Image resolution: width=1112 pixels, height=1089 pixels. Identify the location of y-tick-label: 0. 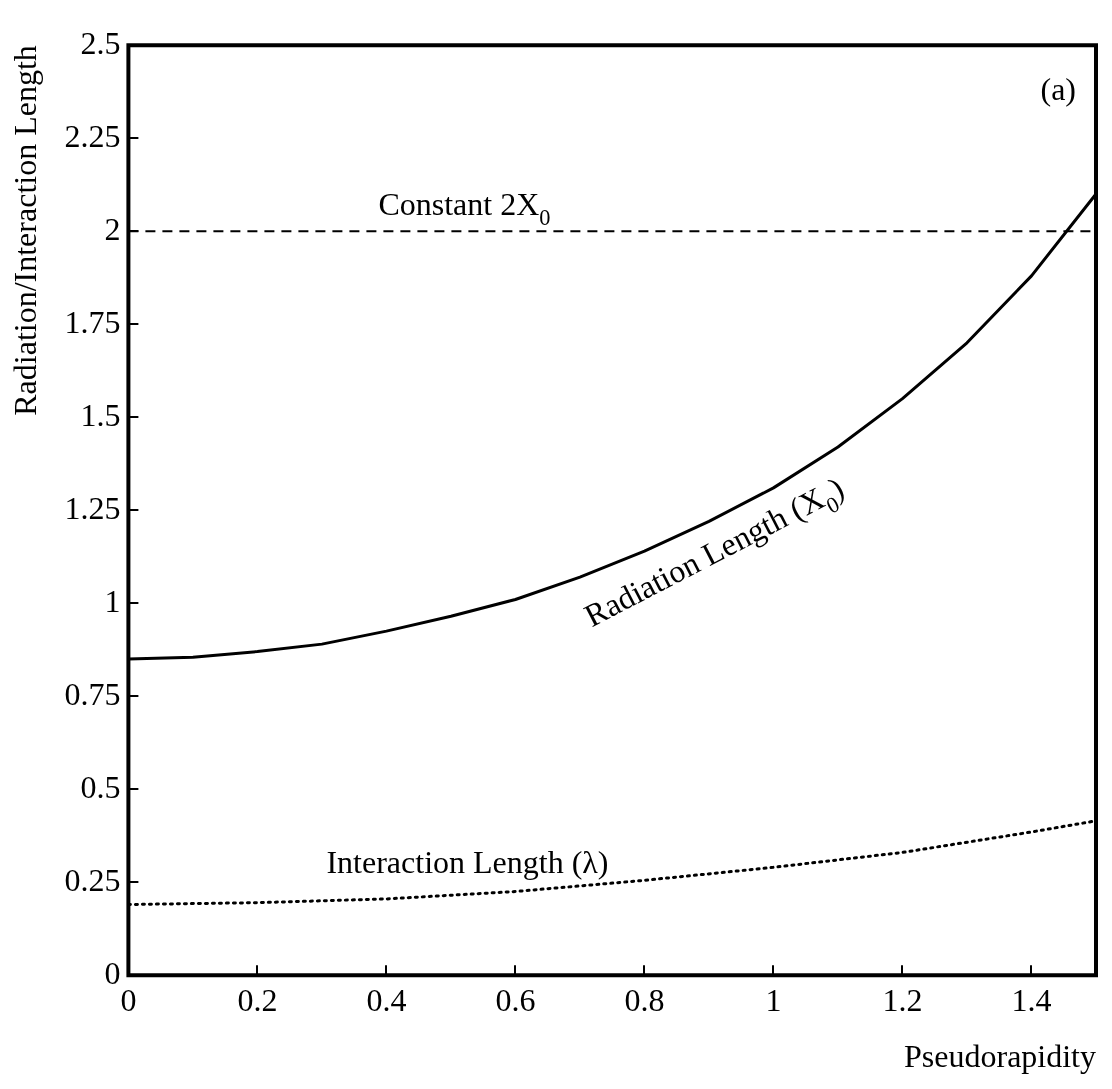
(112, 972).